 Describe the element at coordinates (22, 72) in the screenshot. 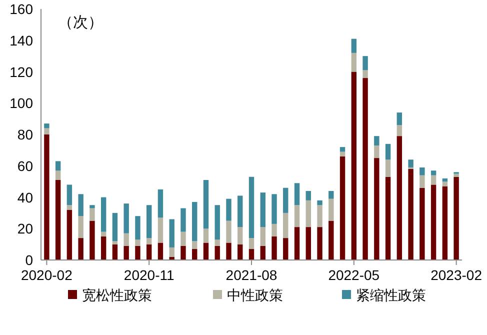

I see `y-tick-label: 120` at that location.